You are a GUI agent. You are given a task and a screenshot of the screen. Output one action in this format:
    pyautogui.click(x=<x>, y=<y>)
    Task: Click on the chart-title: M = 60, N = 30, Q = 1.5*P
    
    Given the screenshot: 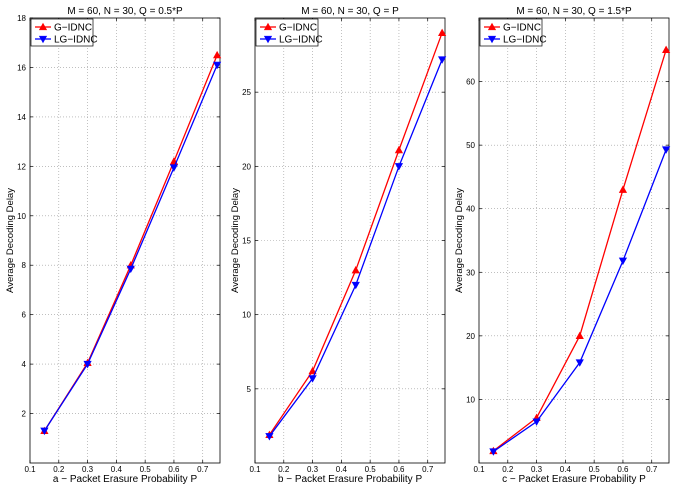 What is the action you would take?
    pyautogui.click(x=574, y=11)
    